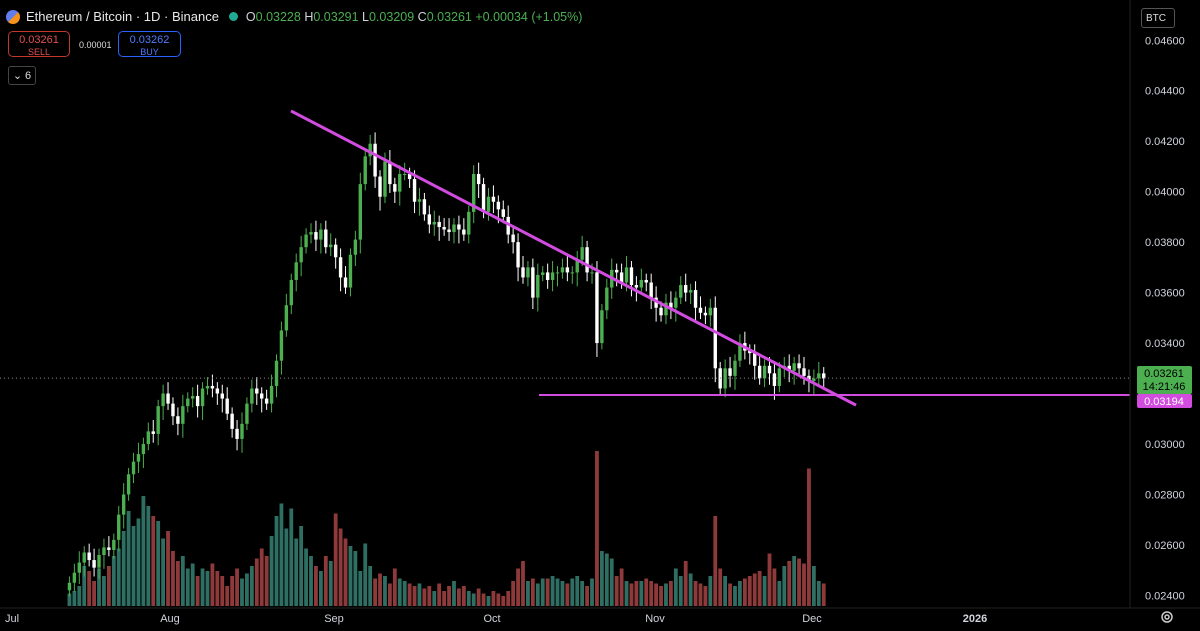 Image resolution: width=1200 pixels, height=631 pixels. Describe the element at coordinates (812, 619) in the screenshot. I see `x-tick-label: Dec` at that location.